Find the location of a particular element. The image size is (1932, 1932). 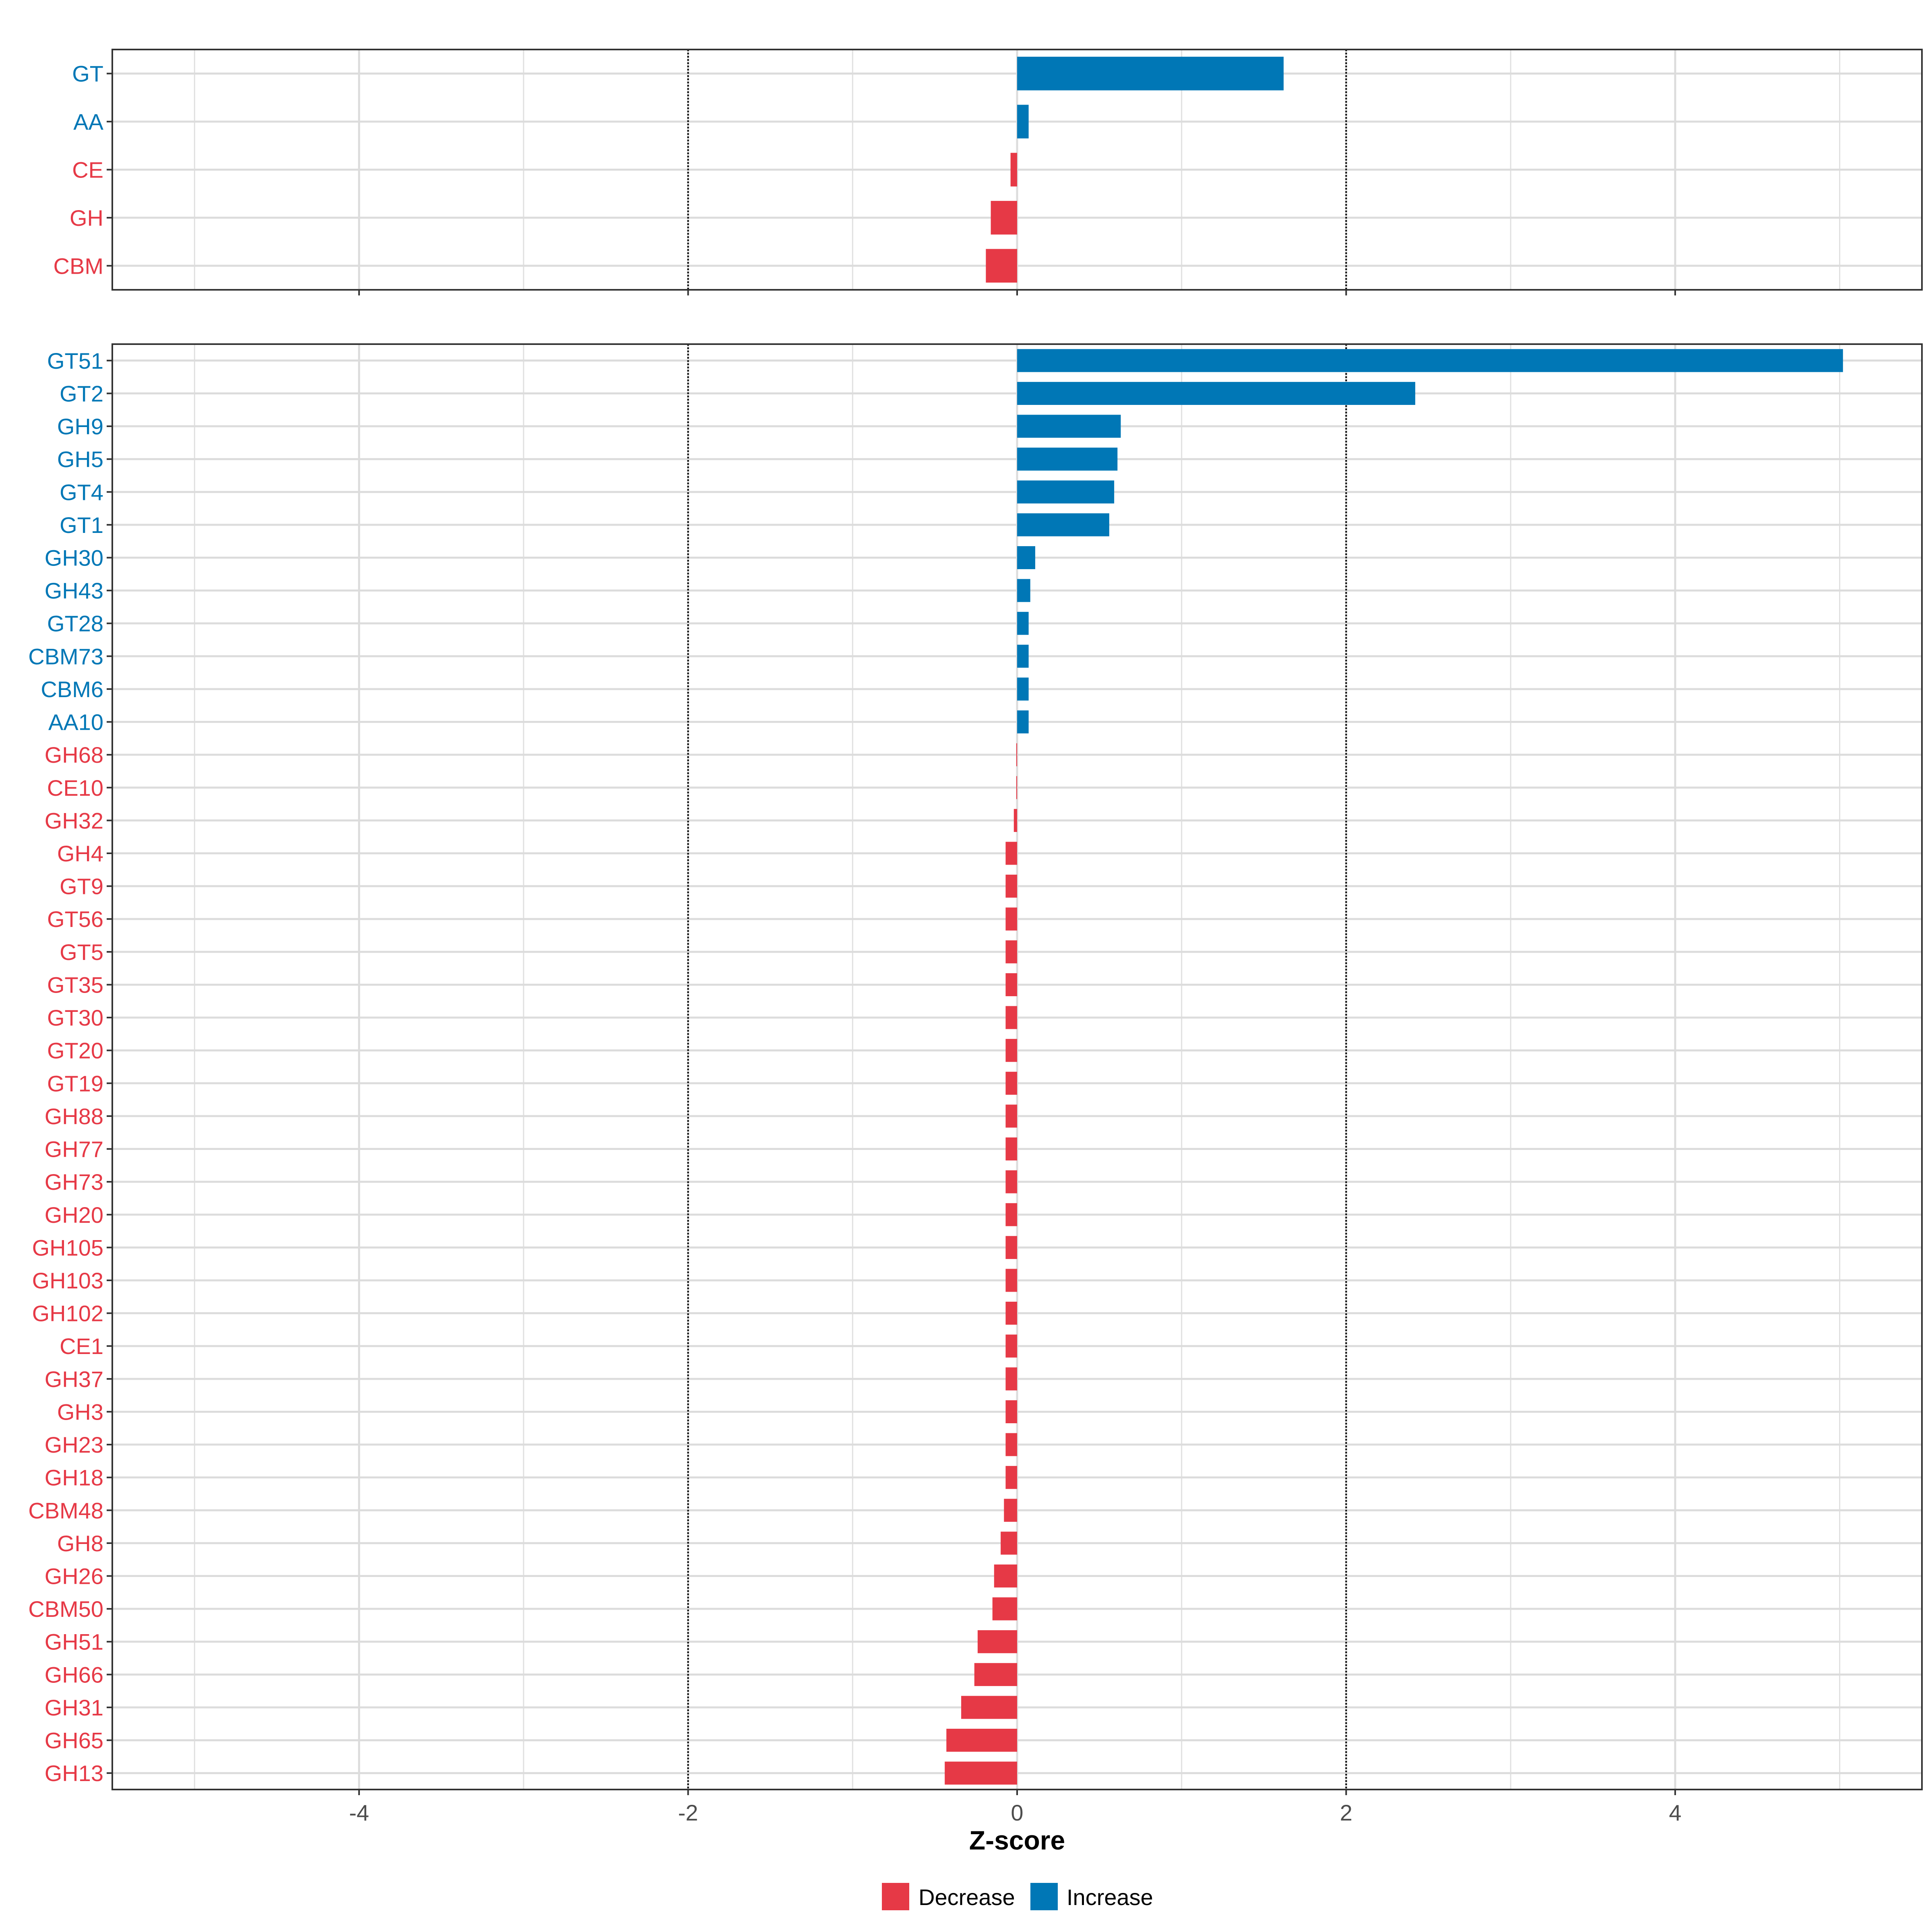

bar-gh88 is located at coordinates (1011, 1116).